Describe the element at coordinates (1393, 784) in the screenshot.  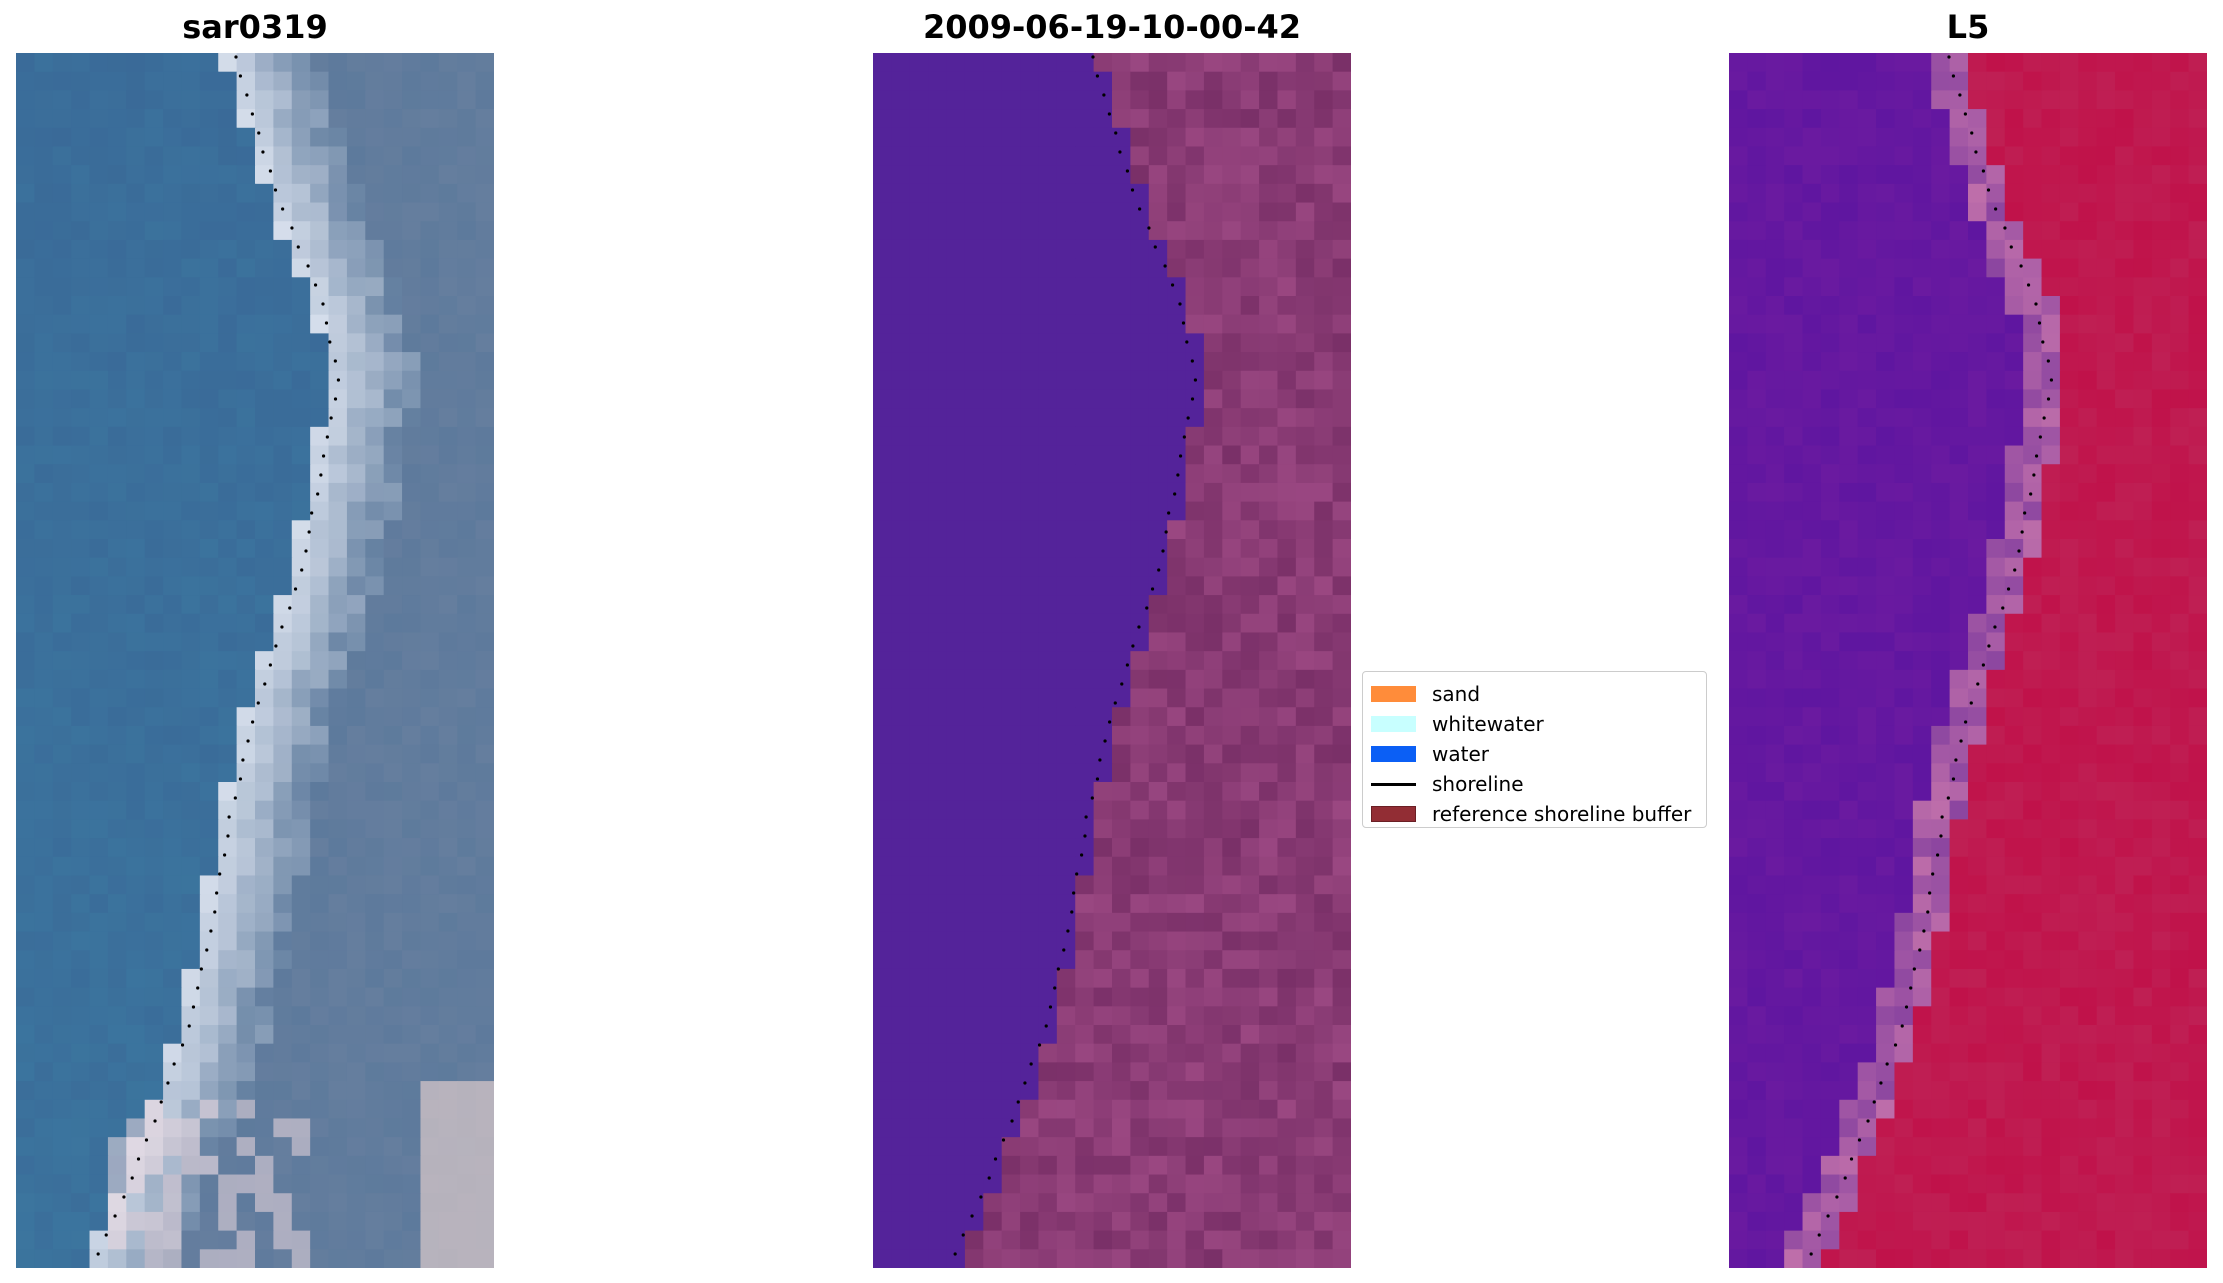
I see `shoreline-line-icon` at that location.